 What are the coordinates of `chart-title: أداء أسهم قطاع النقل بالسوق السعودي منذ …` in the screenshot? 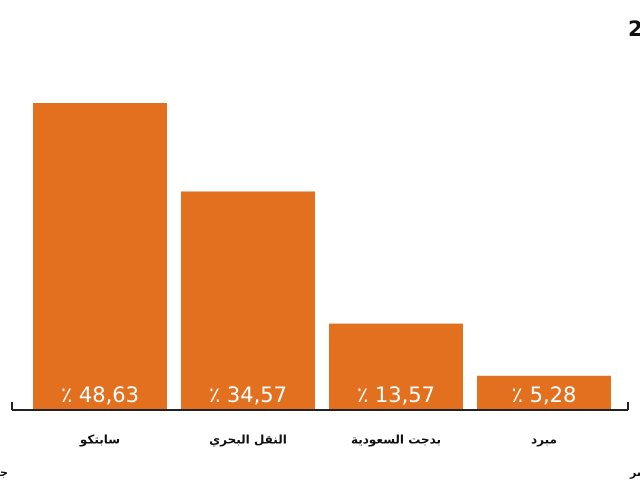 It's located at (634, 28).